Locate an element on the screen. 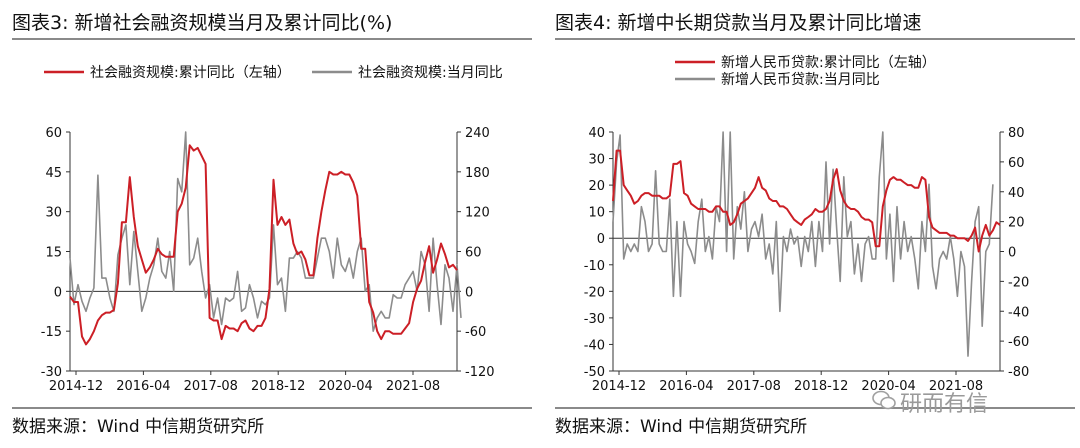 Image resolution: width=1080 pixels, height=448 pixels. left-tick-label: -50 is located at coordinates (594, 372).